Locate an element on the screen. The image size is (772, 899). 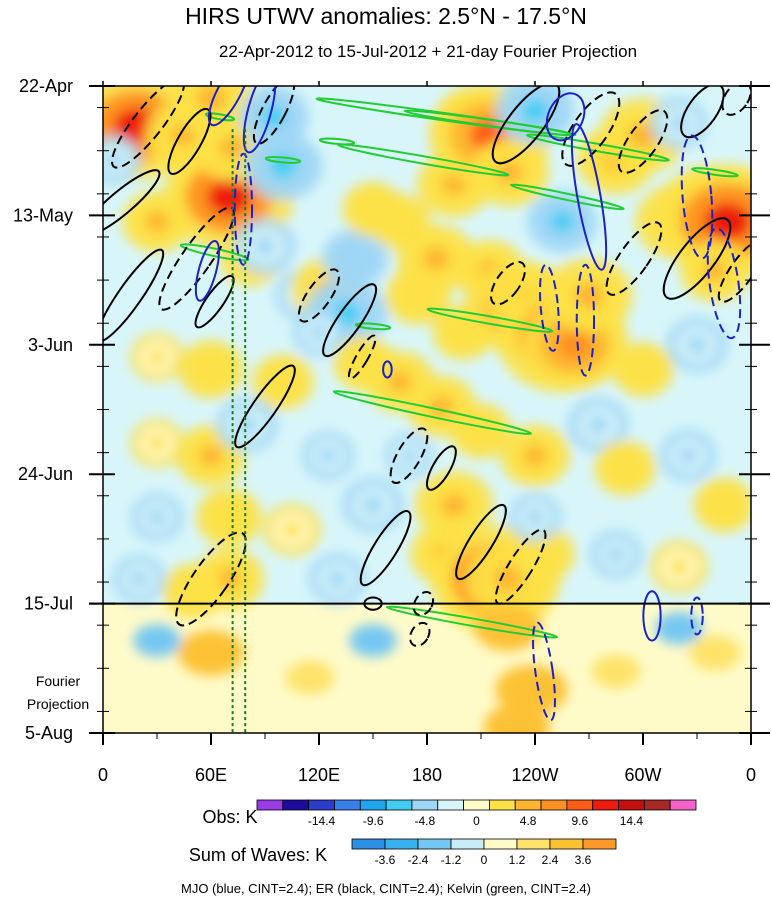
colorbar-label: -4.8 is located at coordinates (425, 821).